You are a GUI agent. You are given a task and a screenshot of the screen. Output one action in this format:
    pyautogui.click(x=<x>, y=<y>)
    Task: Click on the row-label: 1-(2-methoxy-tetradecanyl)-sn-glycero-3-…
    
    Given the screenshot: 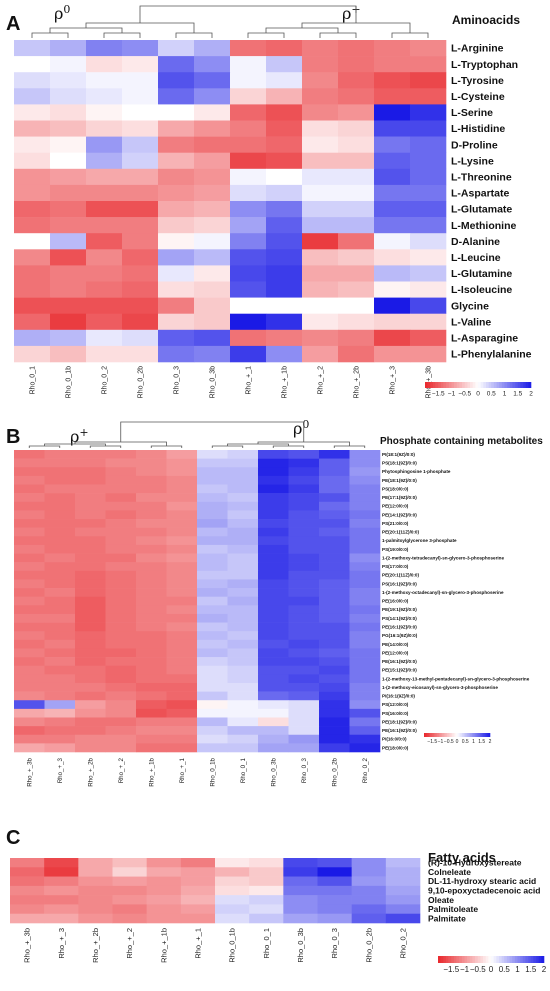 What is the action you would take?
    pyautogui.click(x=443, y=557)
    